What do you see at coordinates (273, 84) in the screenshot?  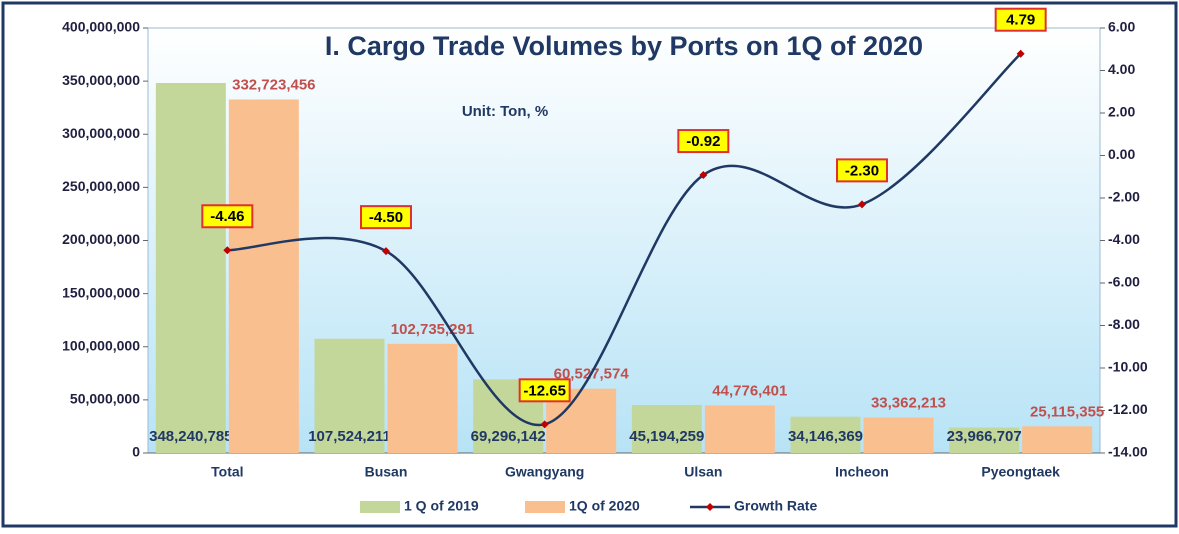 I see `data-label: 332,723,456` at bounding box center [273, 84].